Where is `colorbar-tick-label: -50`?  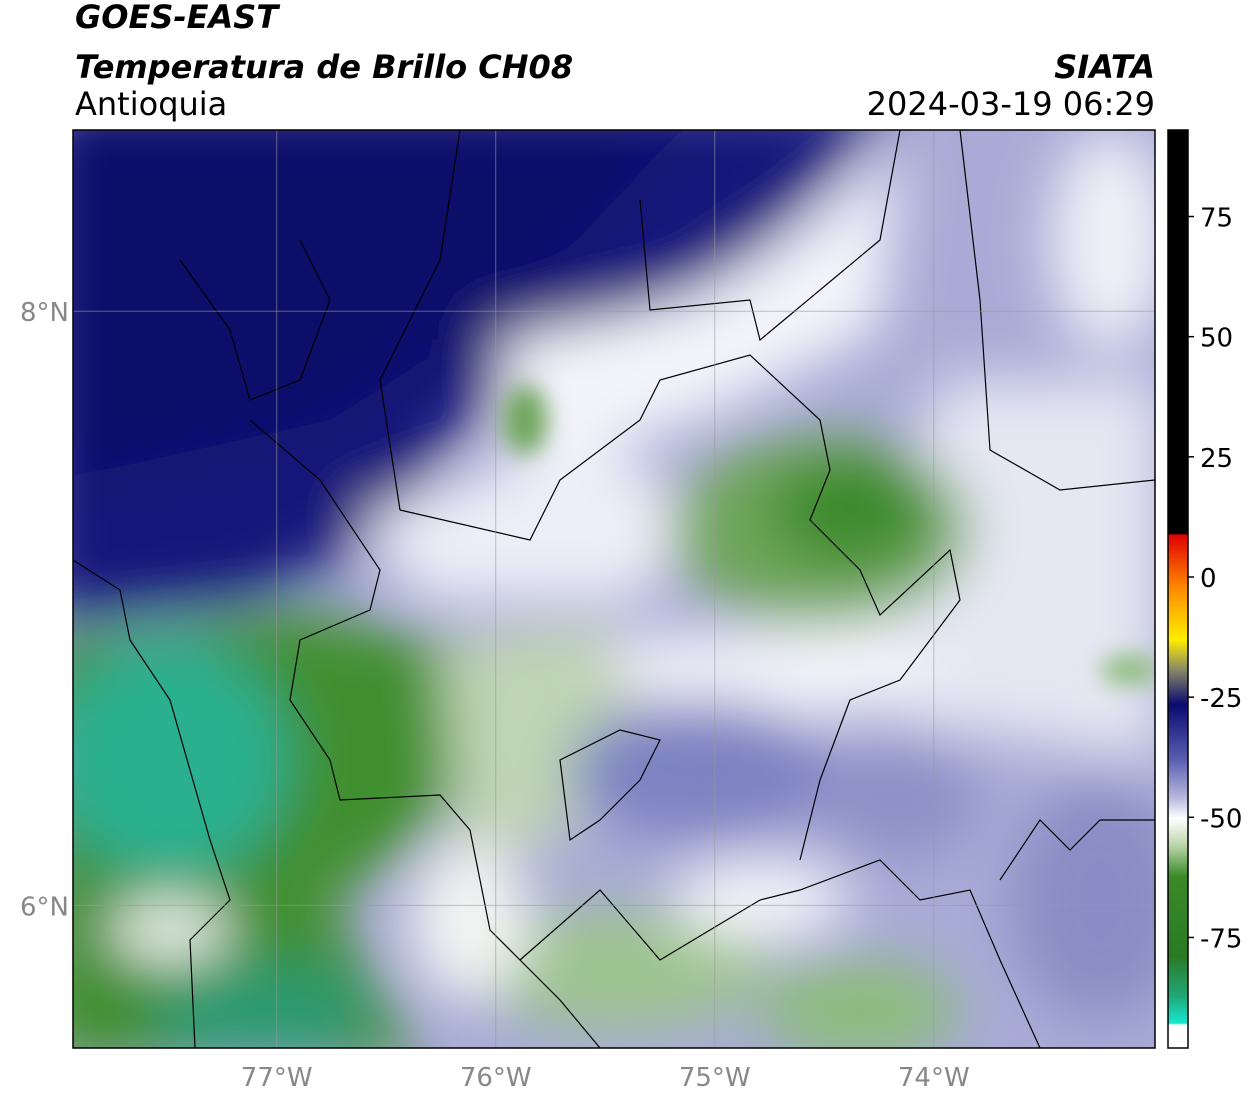 colorbar-tick-label: -50 is located at coordinates (1221, 819).